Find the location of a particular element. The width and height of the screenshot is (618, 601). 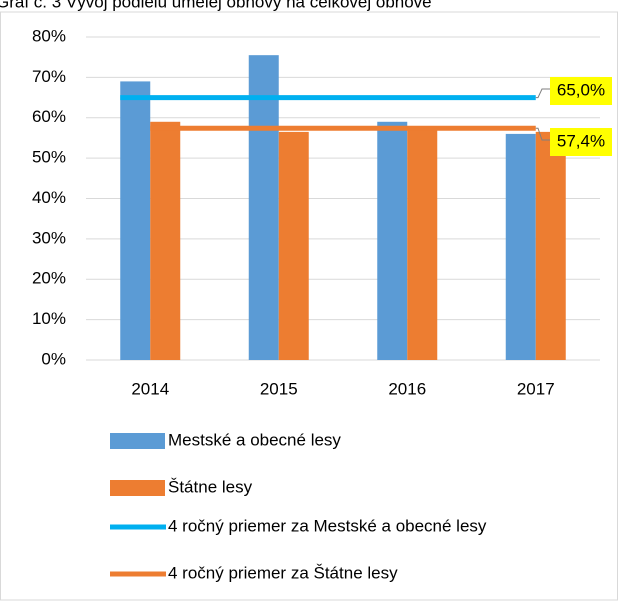

legend-label: Štátne lesy is located at coordinates (210, 486).